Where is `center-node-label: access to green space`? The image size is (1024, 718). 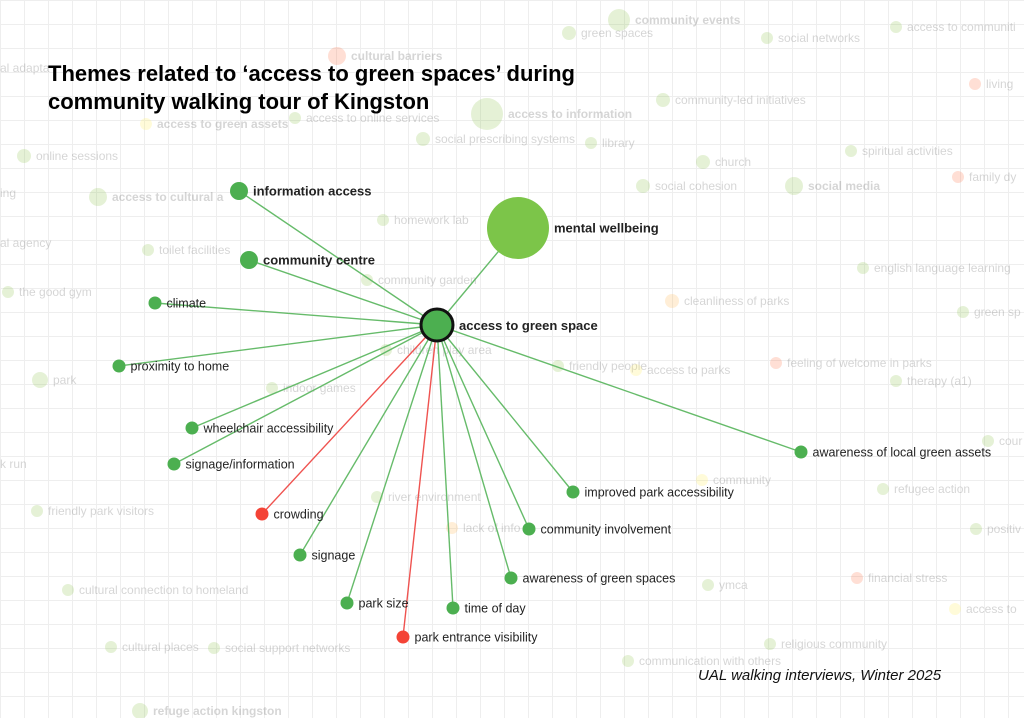 center-node-label: access to green space is located at coordinates (528, 325).